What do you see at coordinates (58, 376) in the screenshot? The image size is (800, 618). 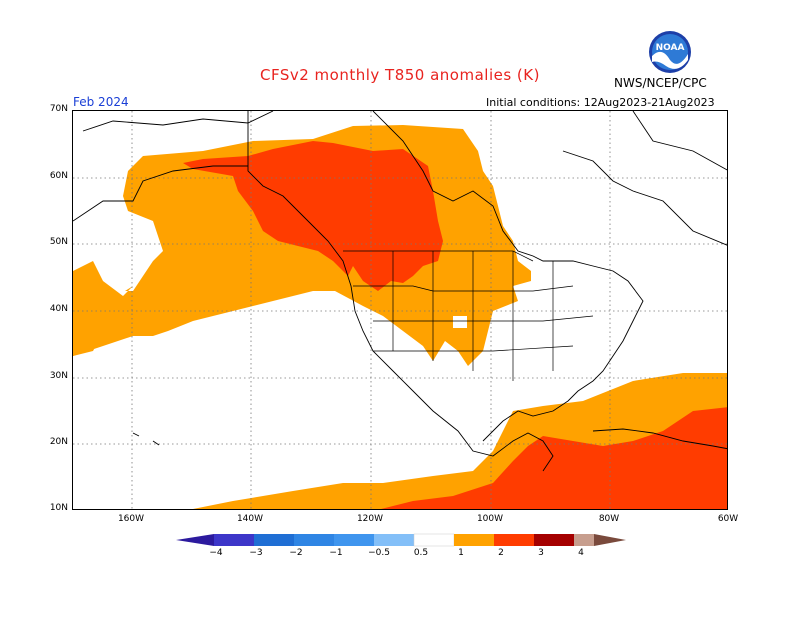 I see `lat-label: 30N` at bounding box center [58, 376].